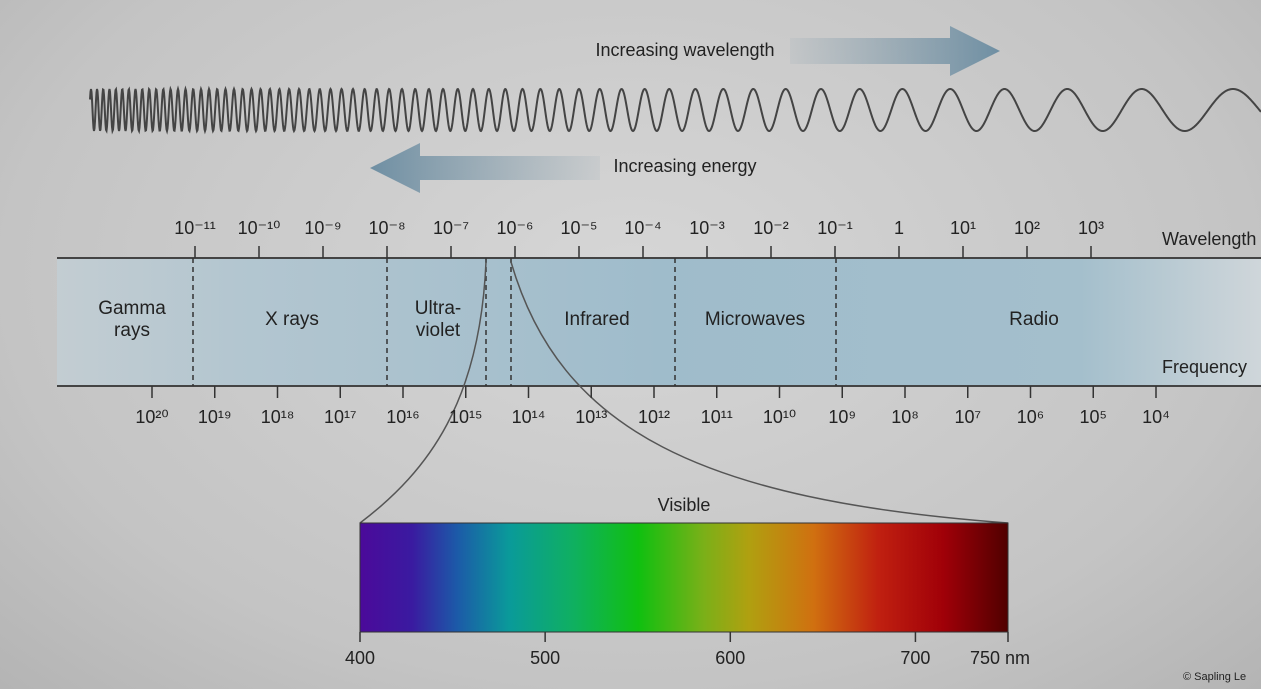  I want to click on band-label: Microwaves, so click(755, 319).